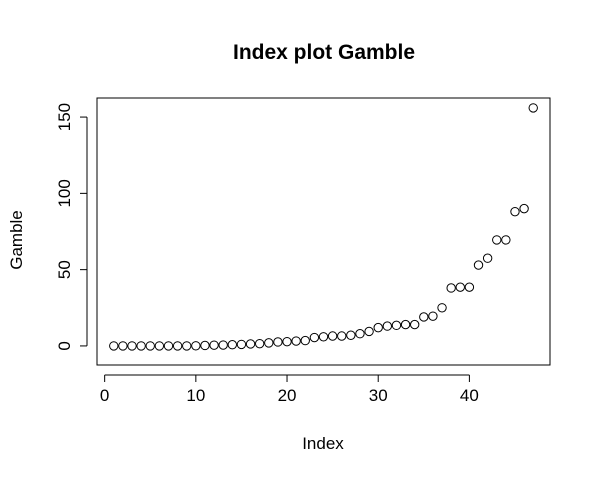 This screenshot has height=480, width=600. I want to click on y-axis: 0 50 100 150, so click(71, 227).